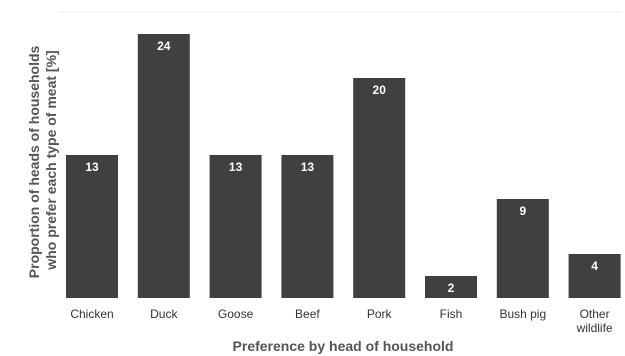 The width and height of the screenshot is (625, 356). I want to click on data-label-pork: 20, so click(380, 90).